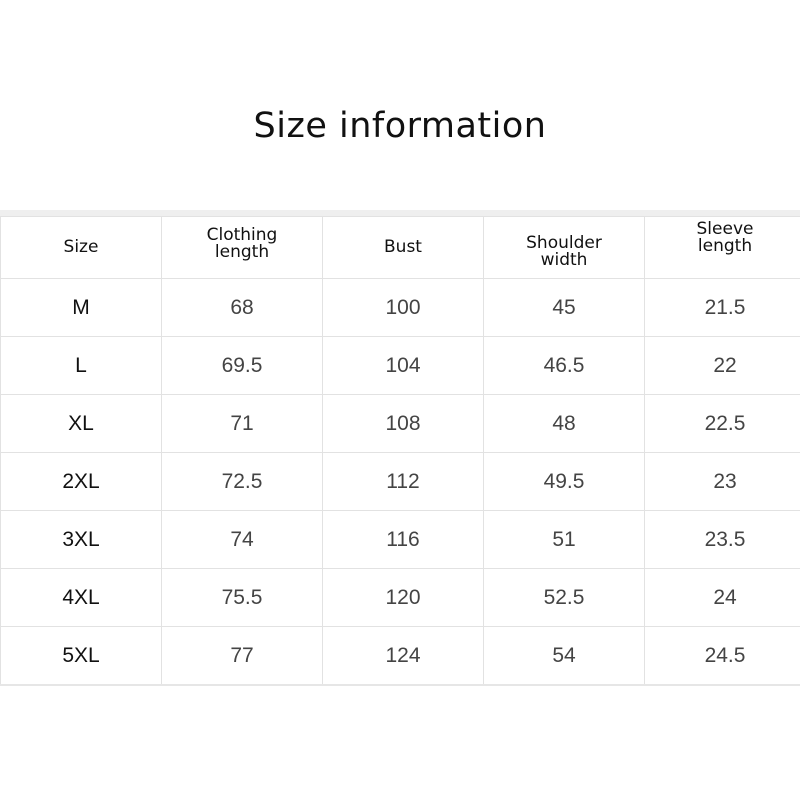 This screenshot has height=800, width=800. I want to click on table-row: 4XL 75.5 120 52.5 24, so click(400, 597).